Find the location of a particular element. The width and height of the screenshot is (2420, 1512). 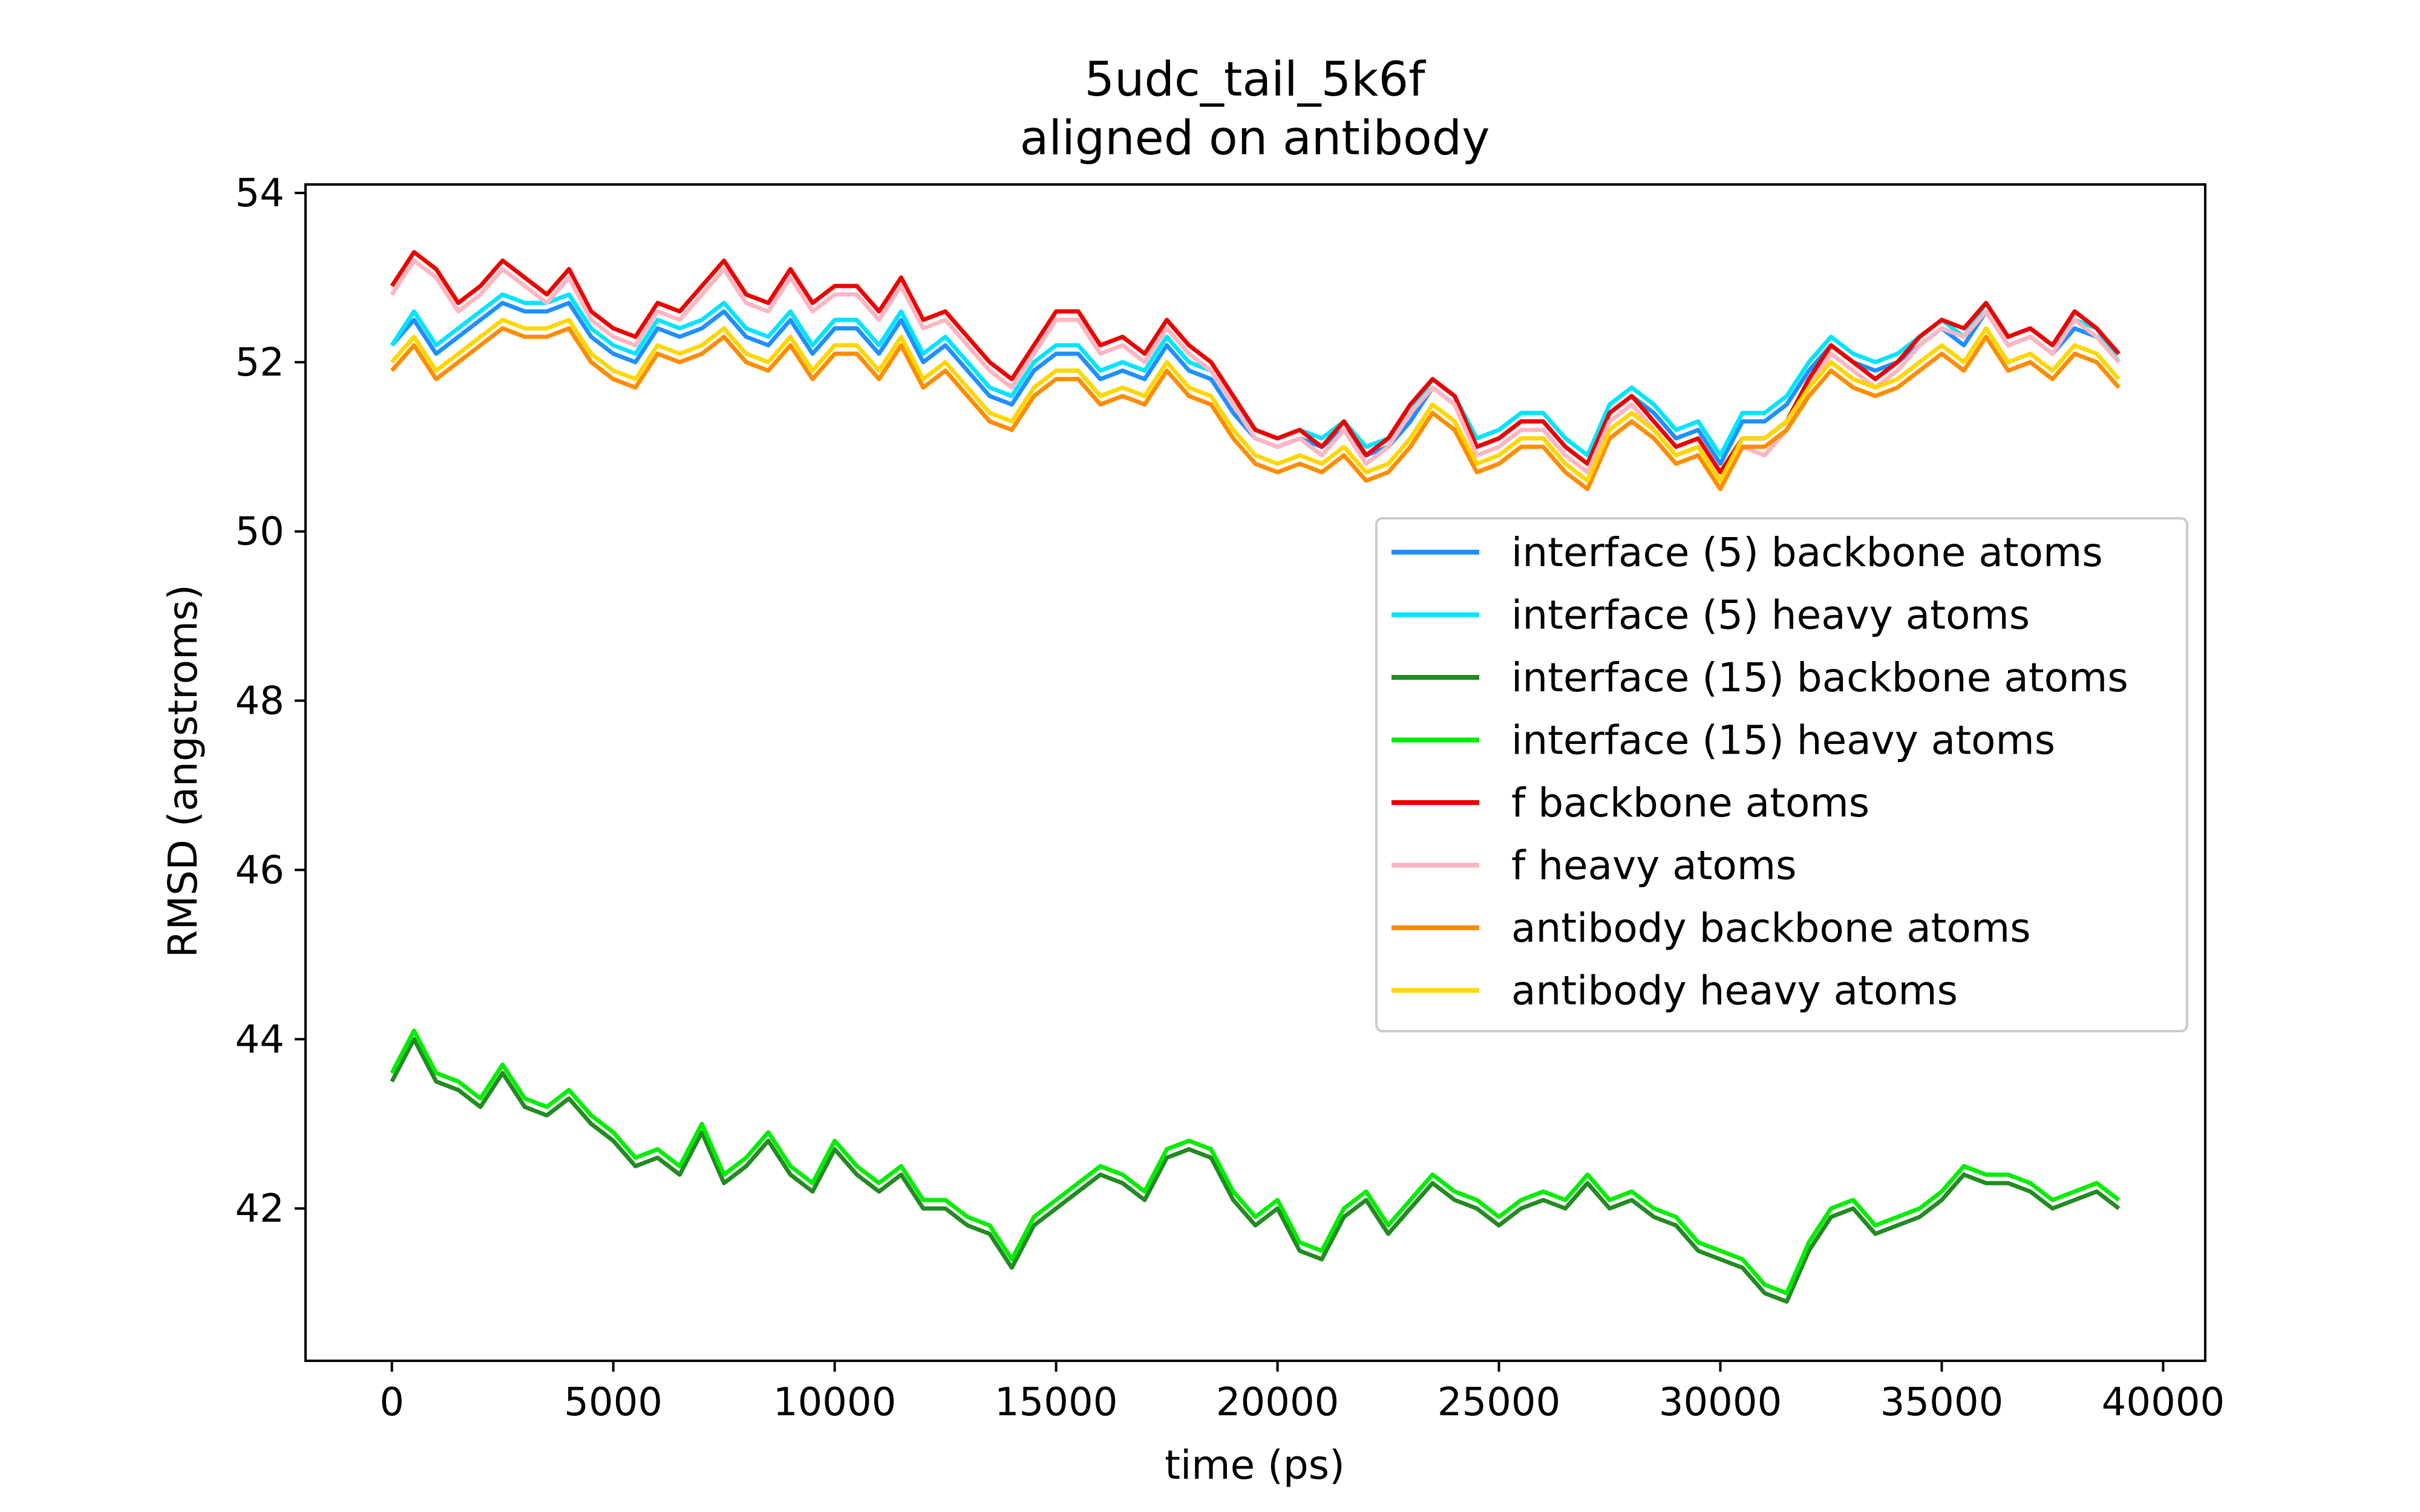

y-tick-label: 42 is located at coordinates (259, 1209).